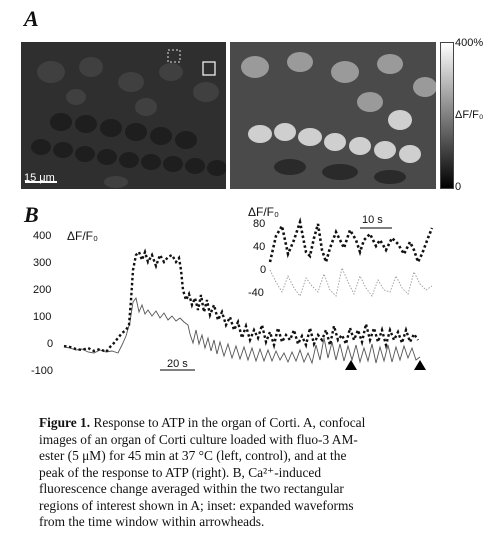 The height and width of the screenshot is (549, 493). I want to click on inset-y-tick-minus40: -40, so click(256, 293).